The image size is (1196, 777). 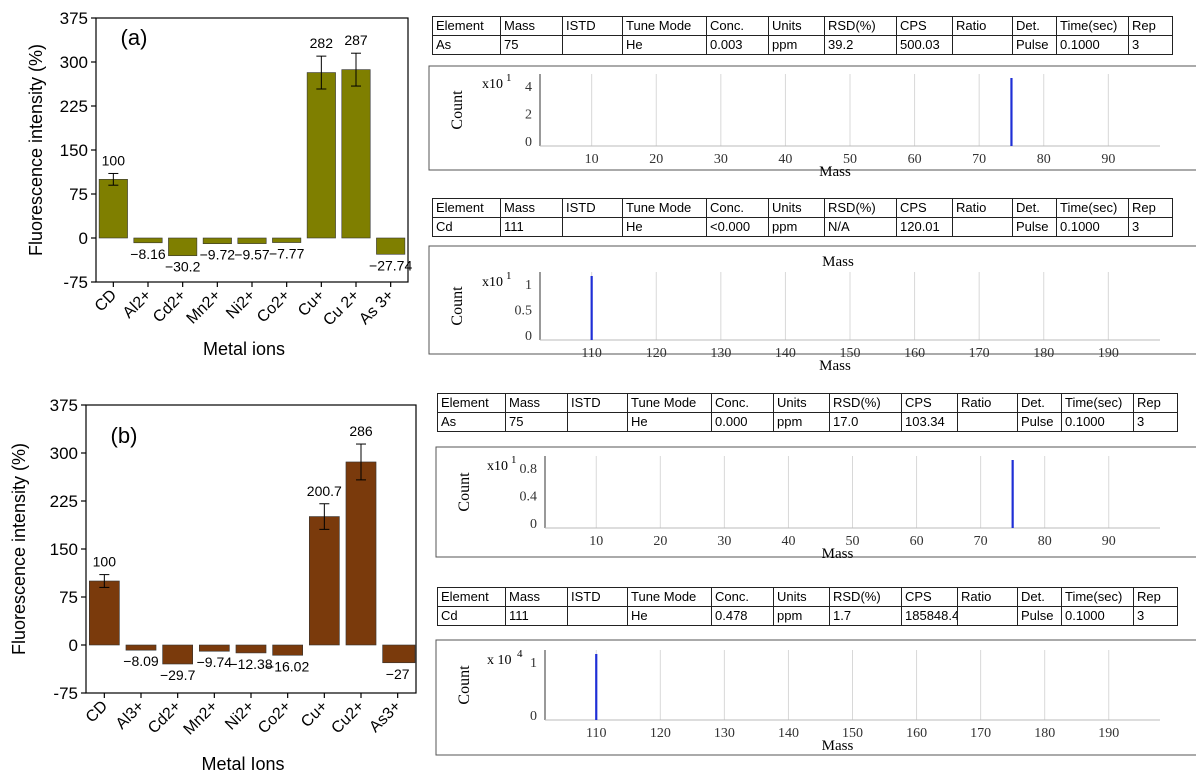 I want to click on table-row: Cd 111 He <0.000 ppm N/A 120.01 Pulse 0.1000 3, so click(x=802, y=227).